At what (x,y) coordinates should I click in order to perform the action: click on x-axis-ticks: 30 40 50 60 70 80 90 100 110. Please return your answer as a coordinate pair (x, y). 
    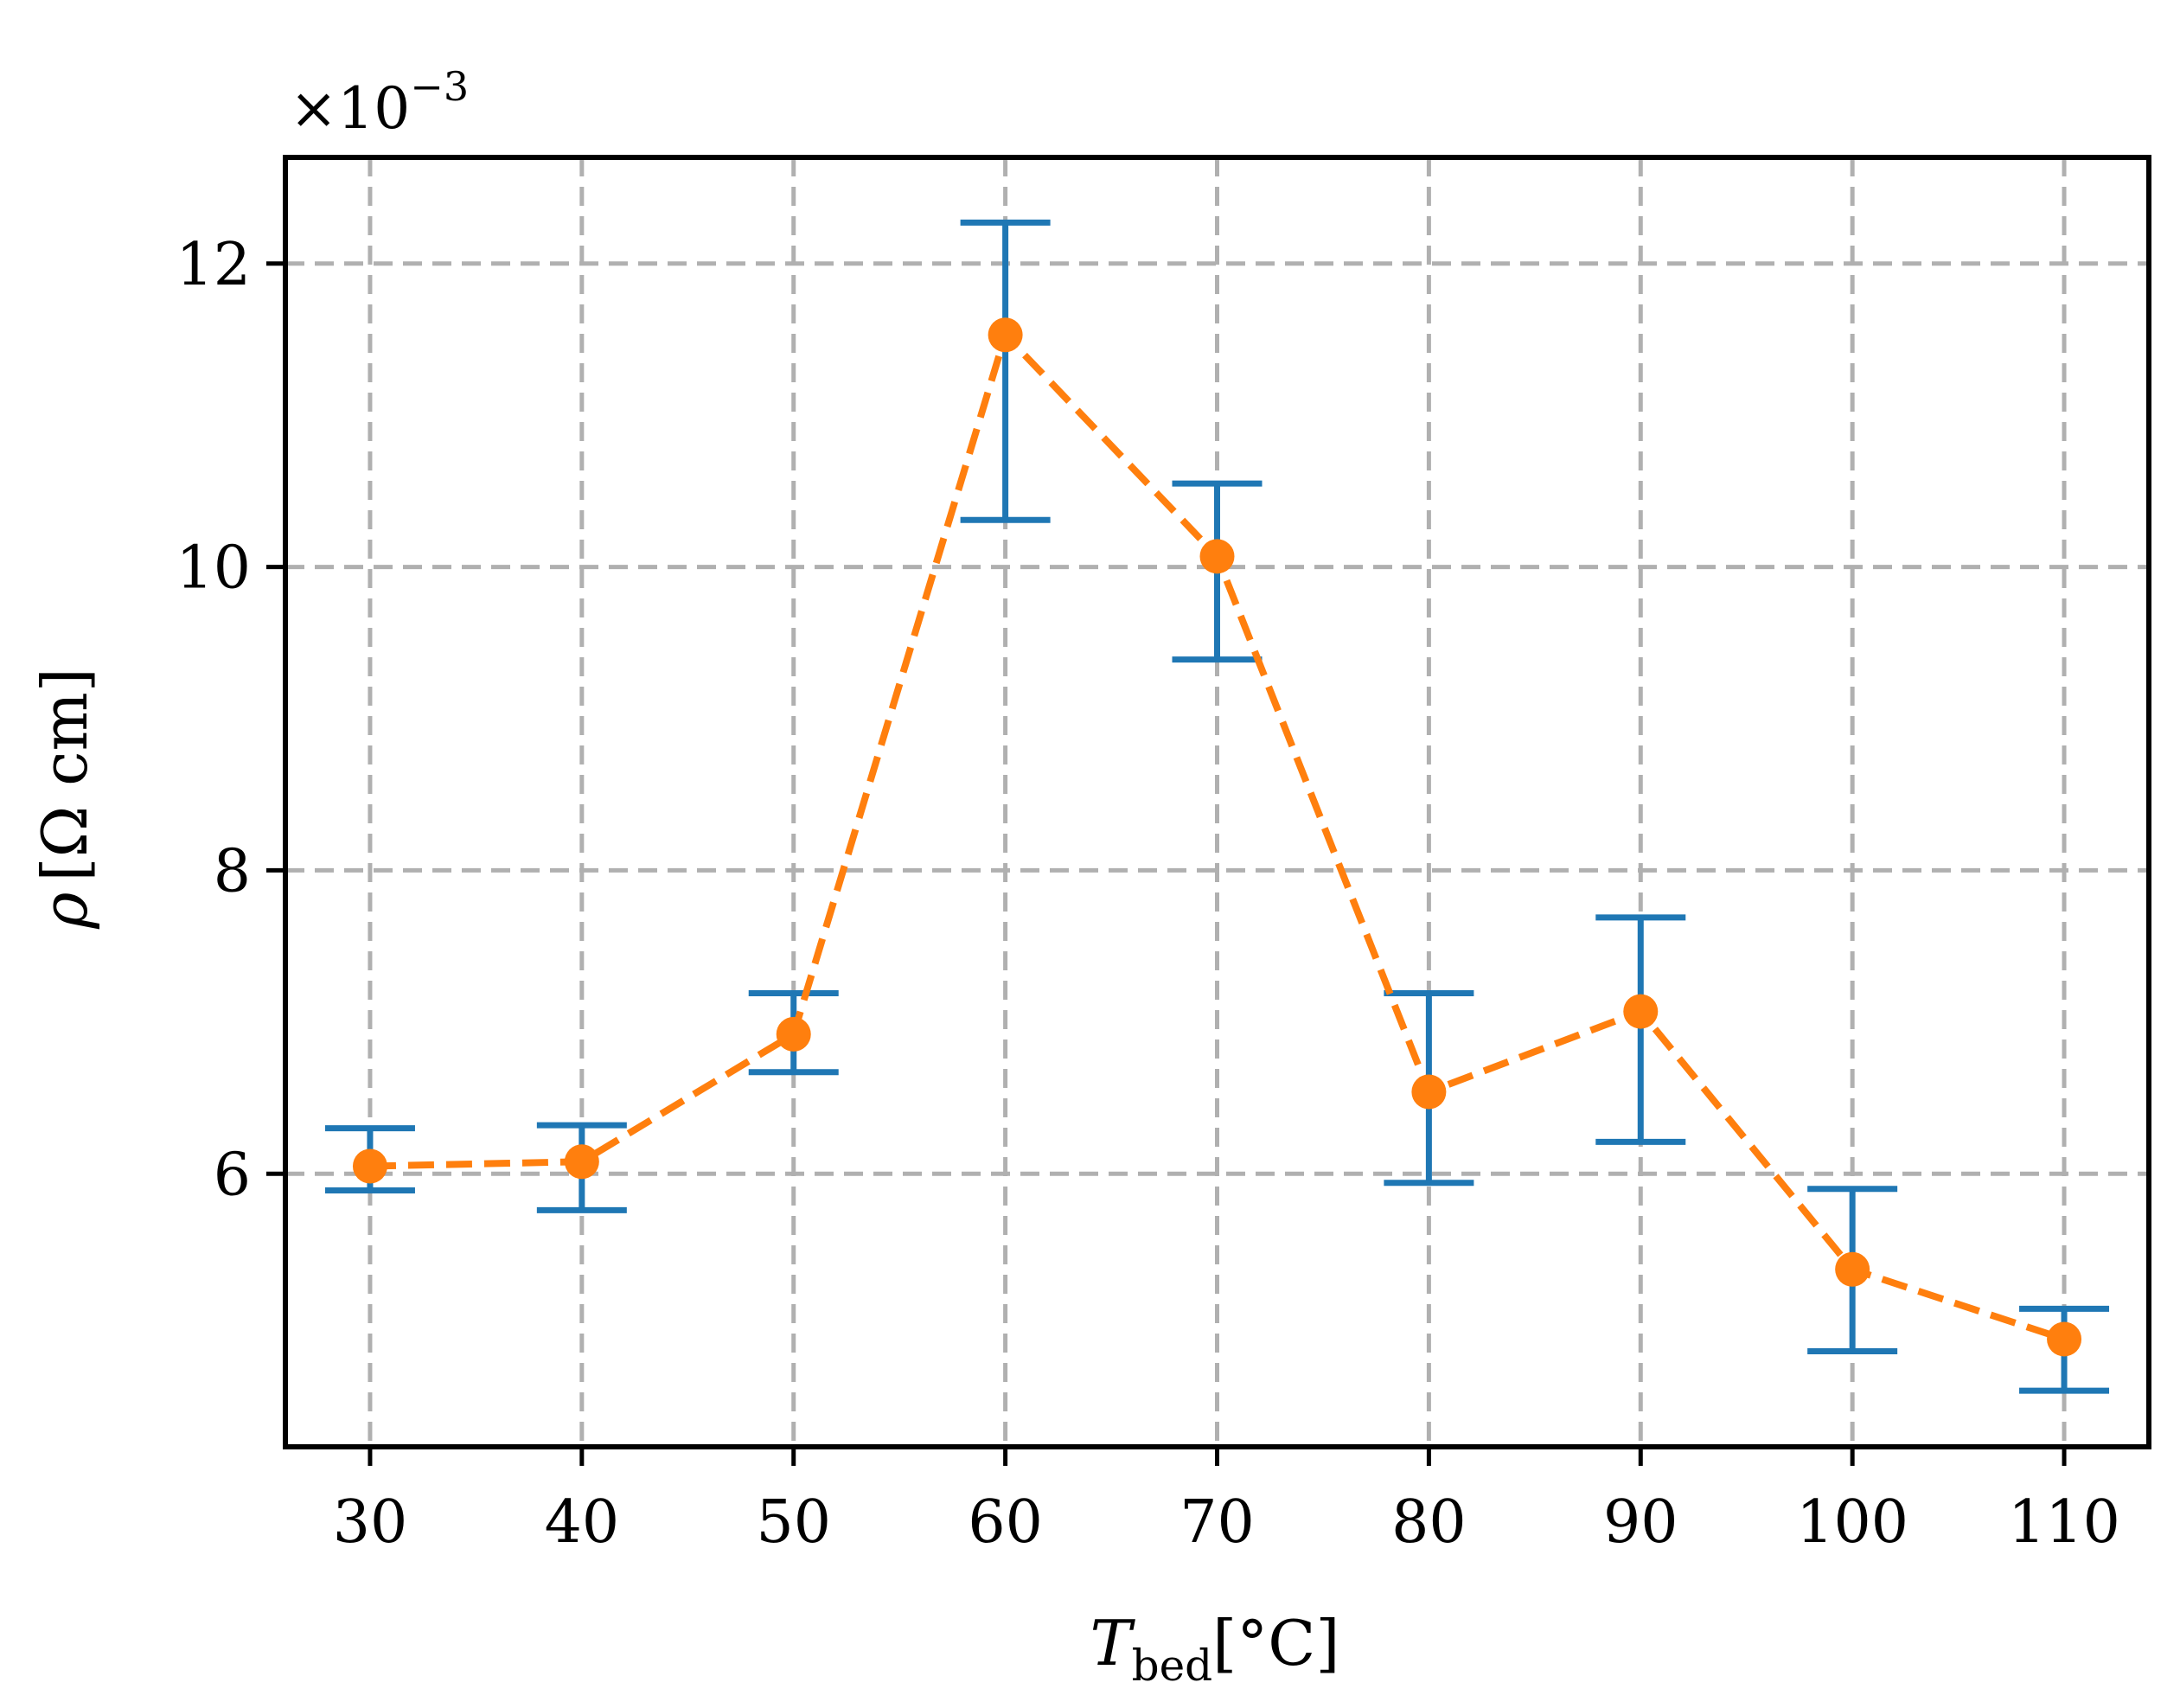
    Looking at the image, I should click on (1226, 1502).